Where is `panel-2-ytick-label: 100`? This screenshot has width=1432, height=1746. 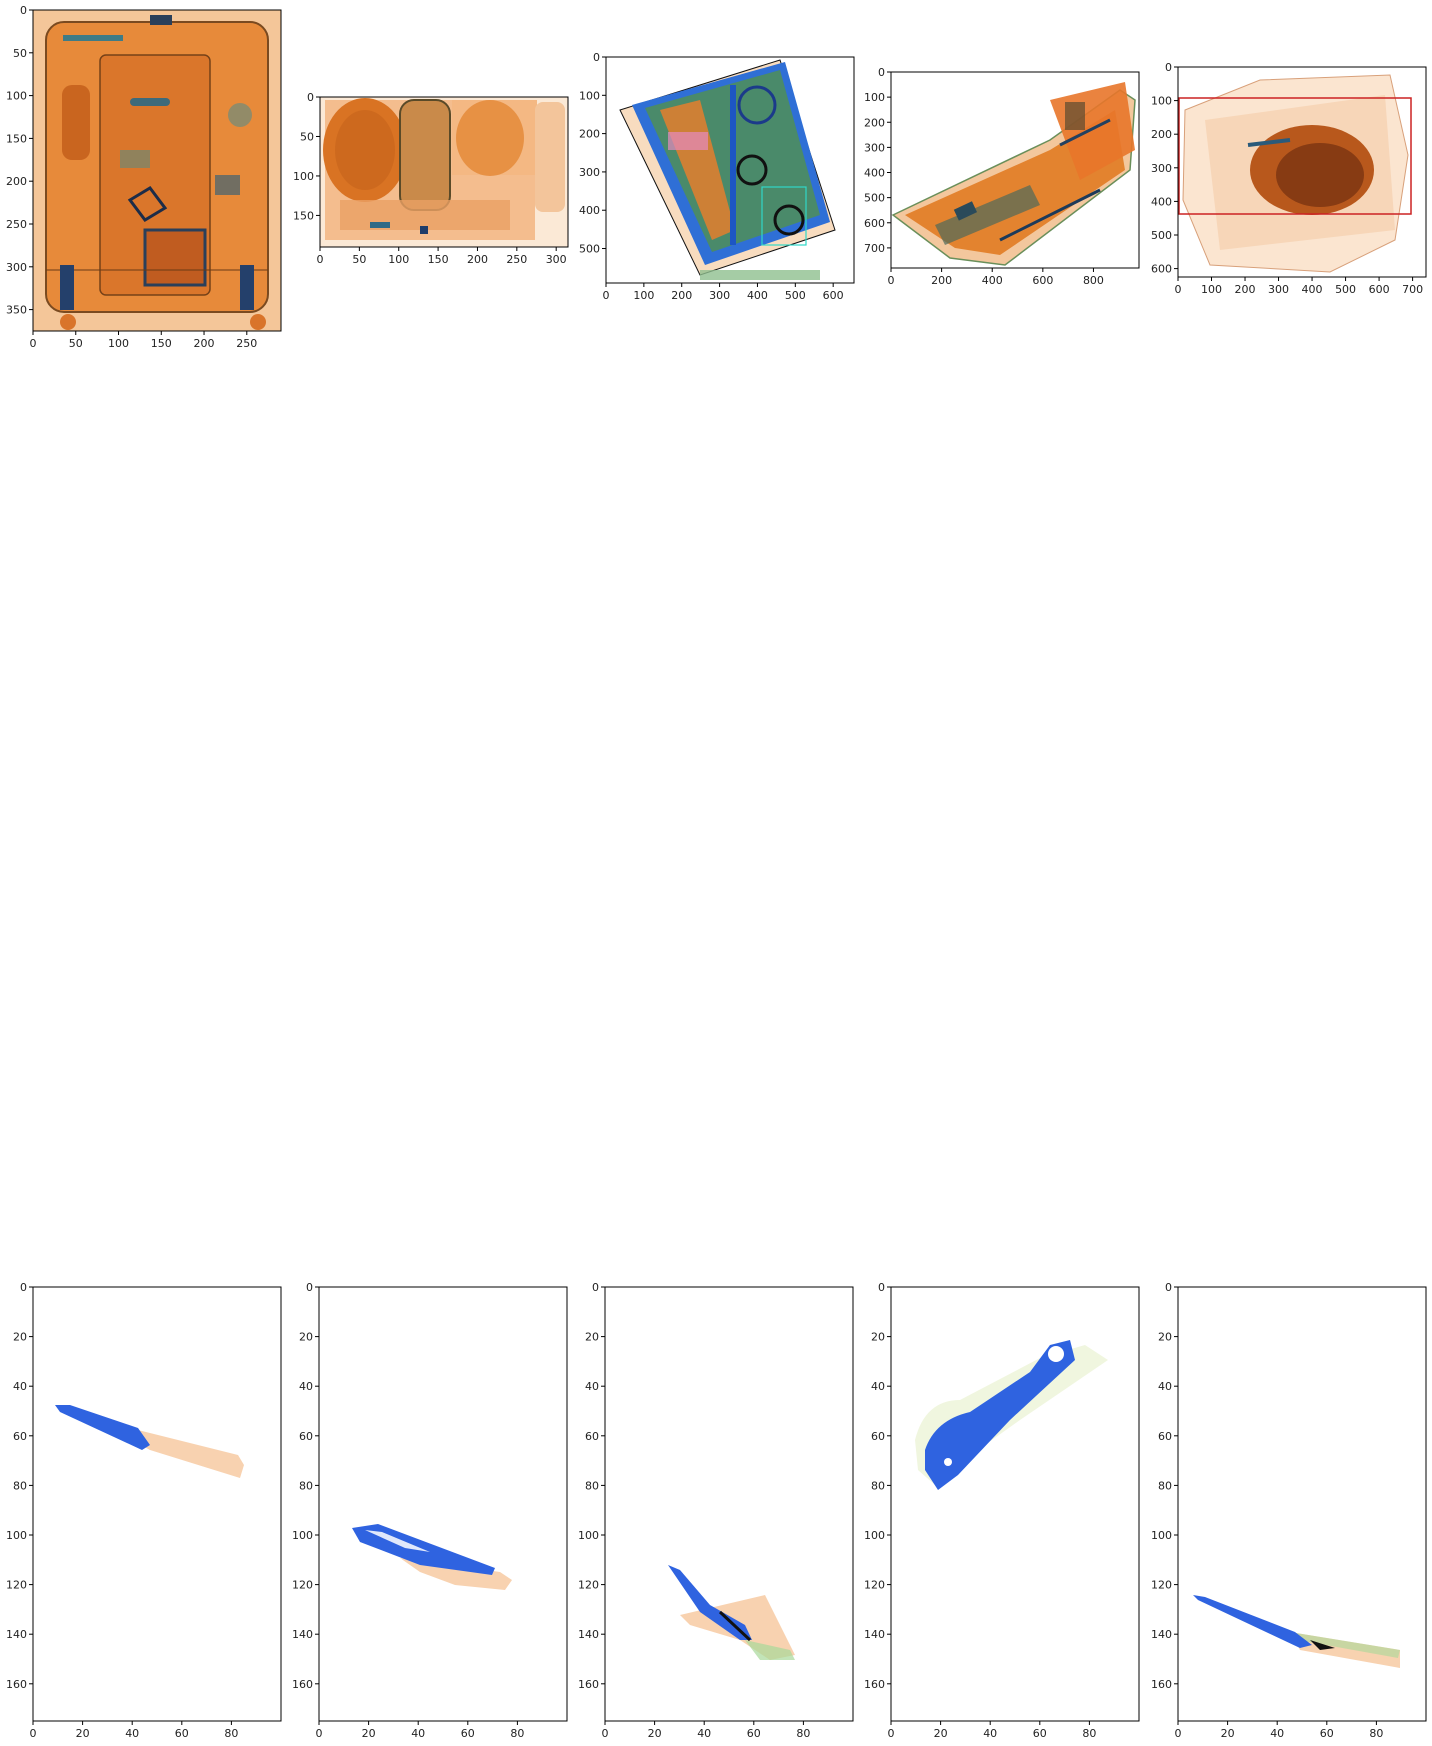 panel-2-ytick-label: 100 is located at coordinates (303, 176).